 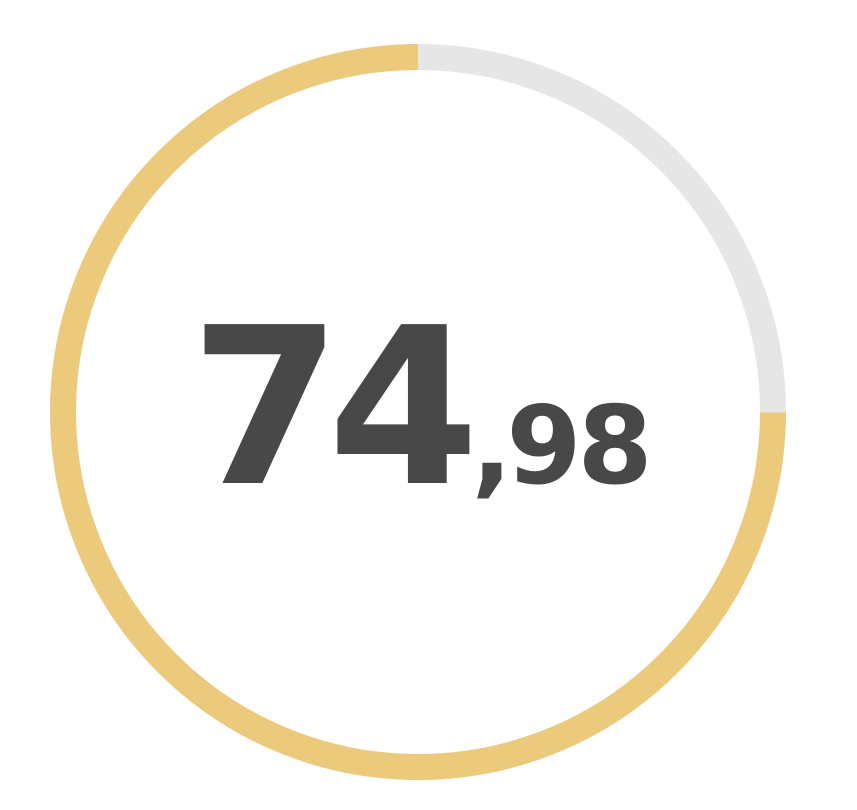 What do you see at coordinates (334, 408) in the screenshot?
I see `score-integer: 74` at bounding box center [334, 408].